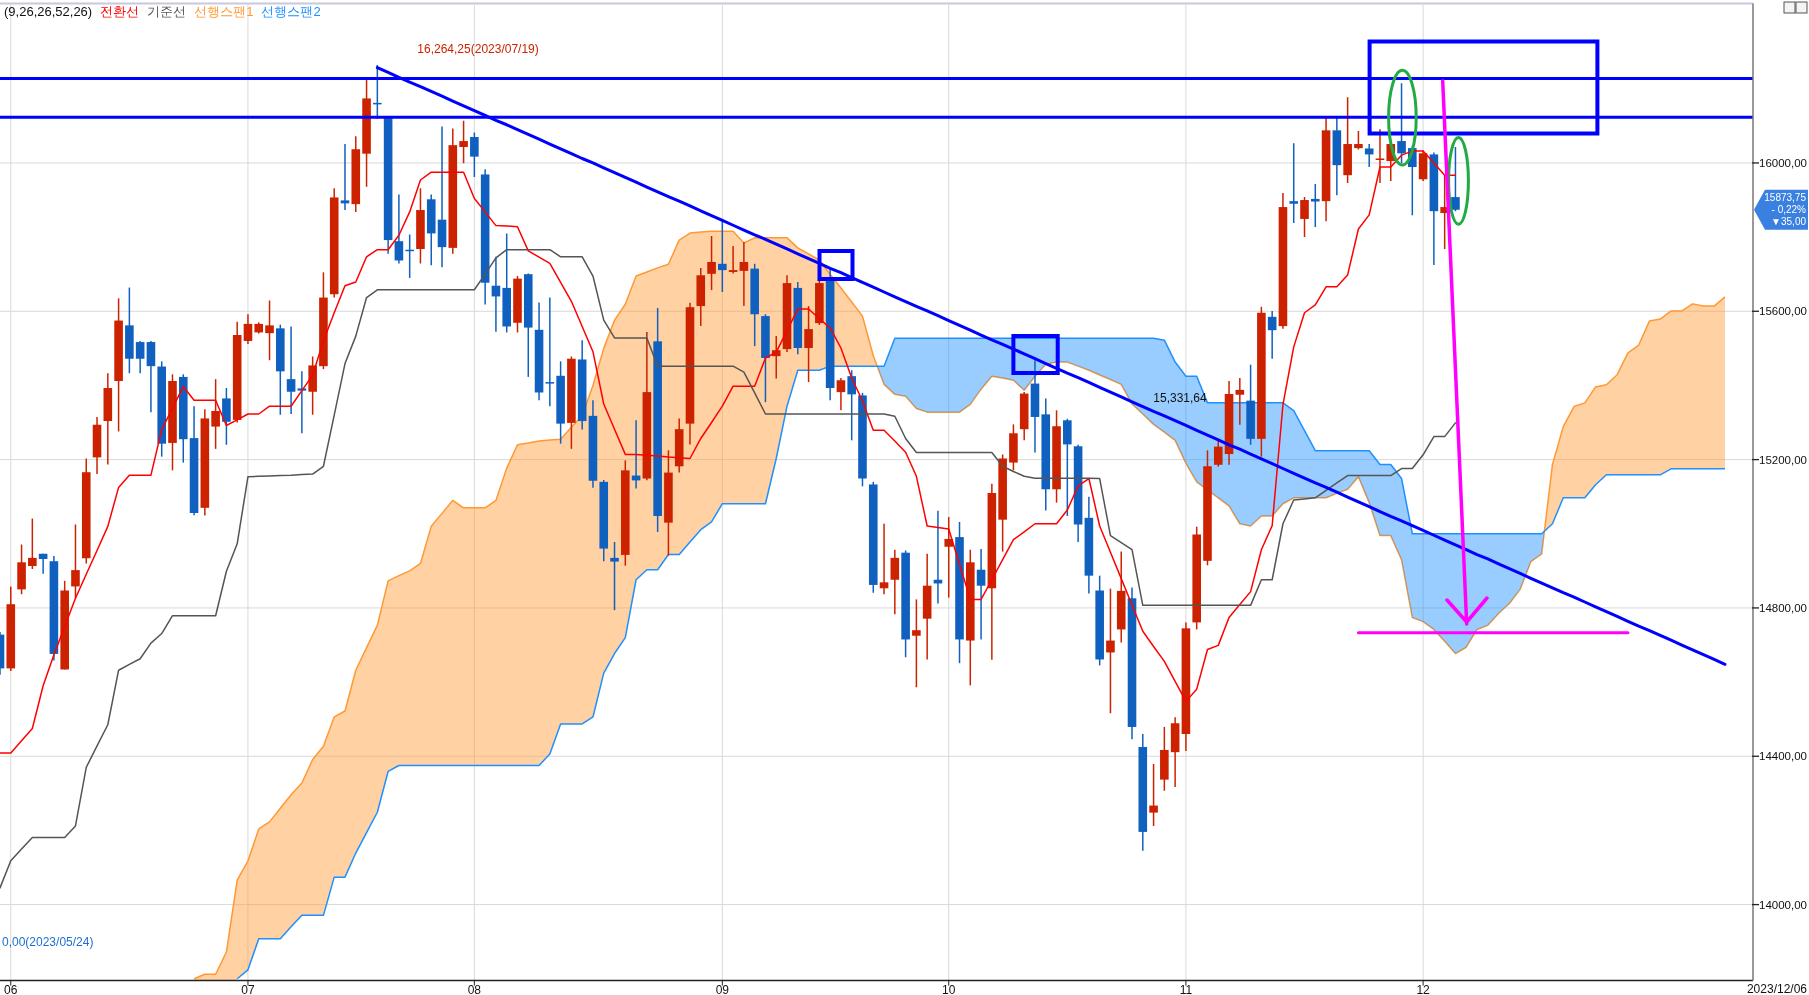 The height and width of the screenshot is (995, 1809). What do you see at coordinates (248, 988) in the screenshot?
I see `x-tick-label: 07` at bounding box center [248, 988].